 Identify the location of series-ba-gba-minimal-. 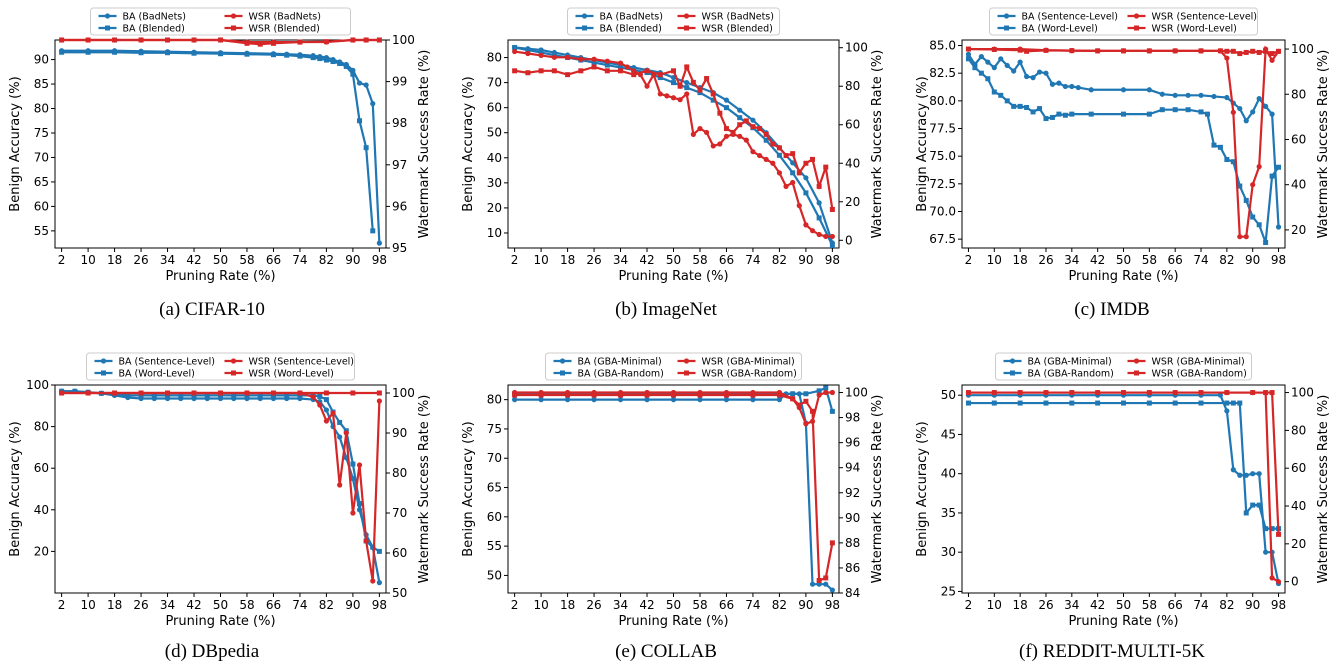
(1123, 489).